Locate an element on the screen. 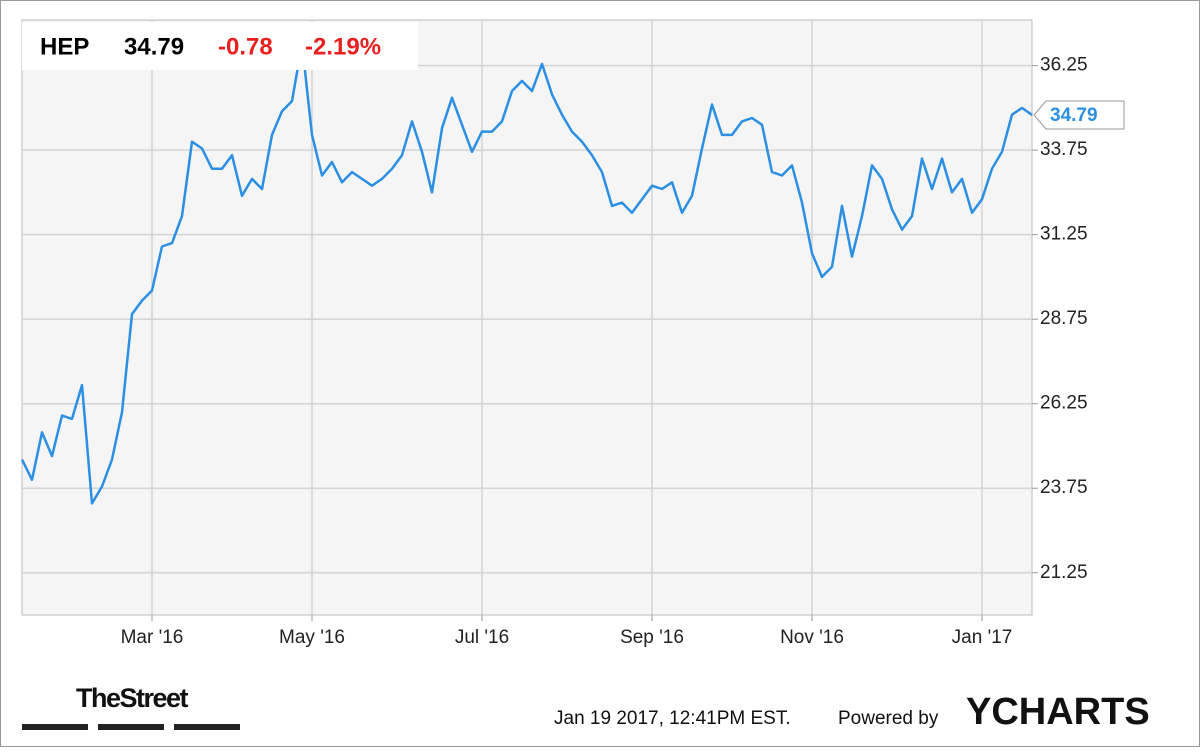 The width and height of the screenshot is (1200, 752). y-tick-label: 26.25 is located at coordinates (1064, 403).